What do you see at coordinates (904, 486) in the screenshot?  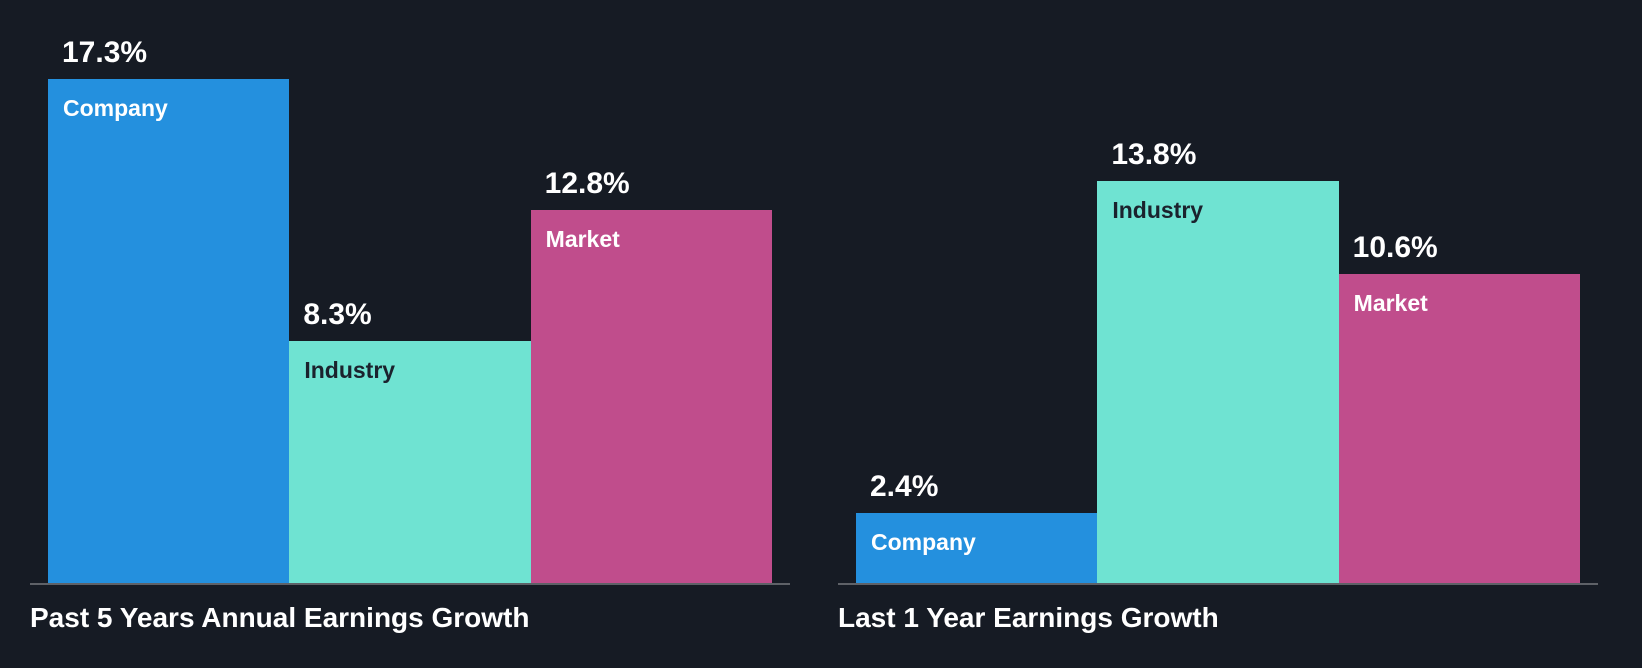 I see `bar-value-label-company: 2.4%` at bounding box center [904, 486].